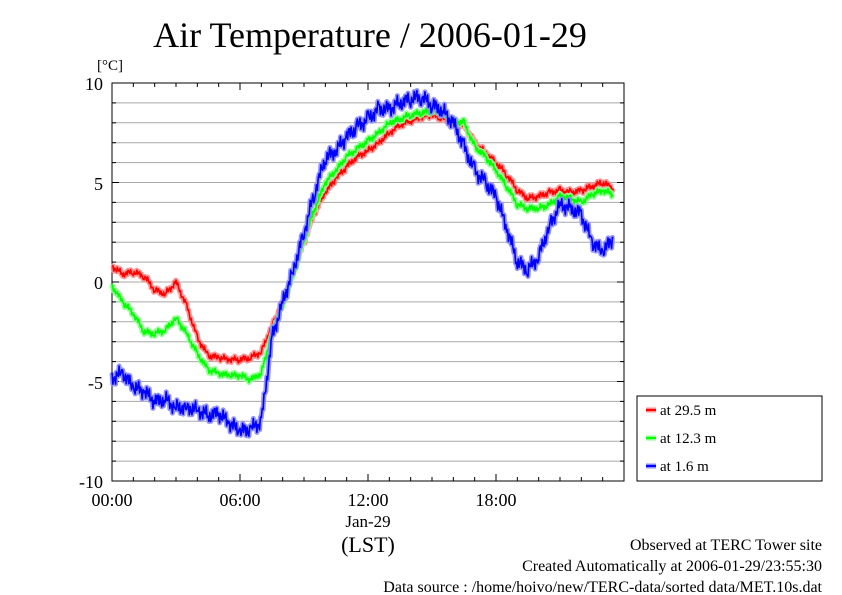  What do you see at coordinates (368, 544) in the screenshot?
I see `x-axis-label: (LST)` at bounding box center [368, 544].